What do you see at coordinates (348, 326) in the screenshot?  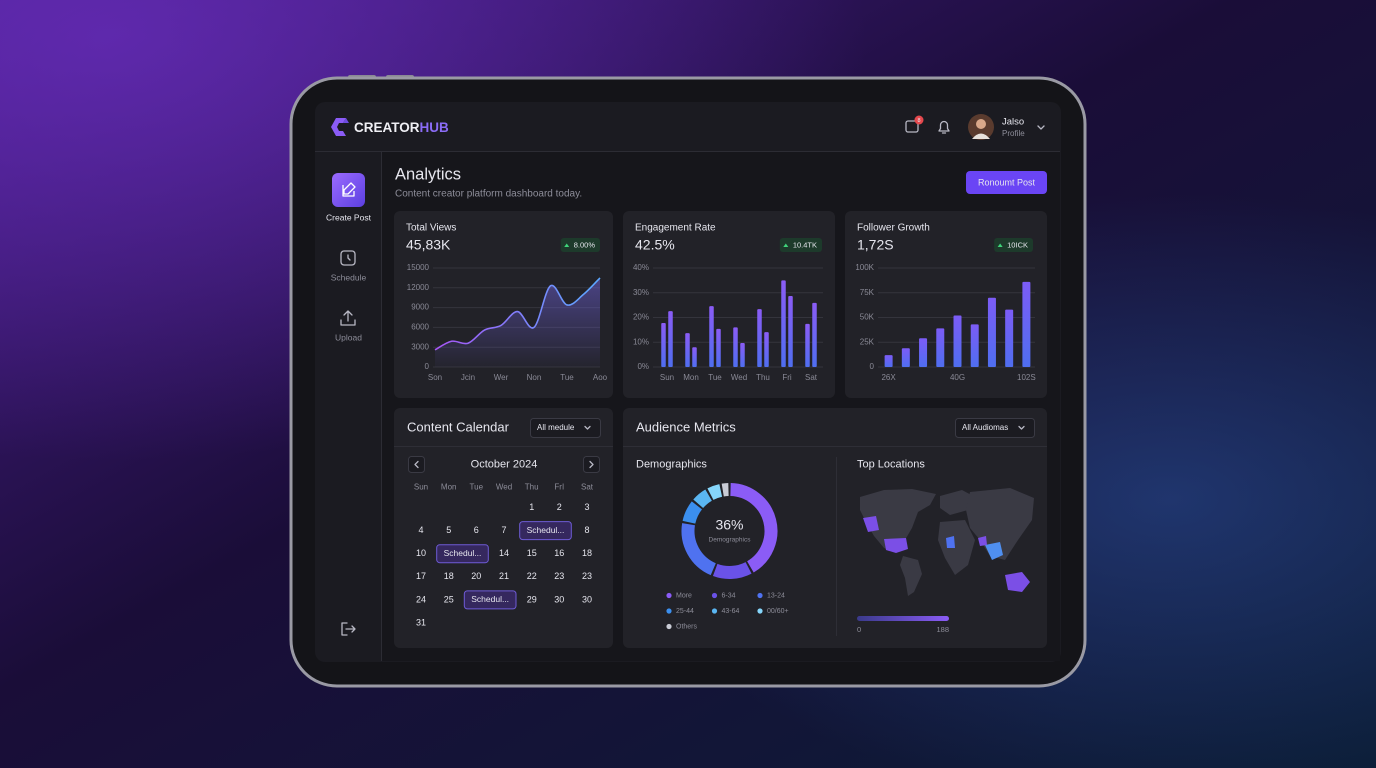 I see `nav-upload: Upload` at bounding box center [348, 326].